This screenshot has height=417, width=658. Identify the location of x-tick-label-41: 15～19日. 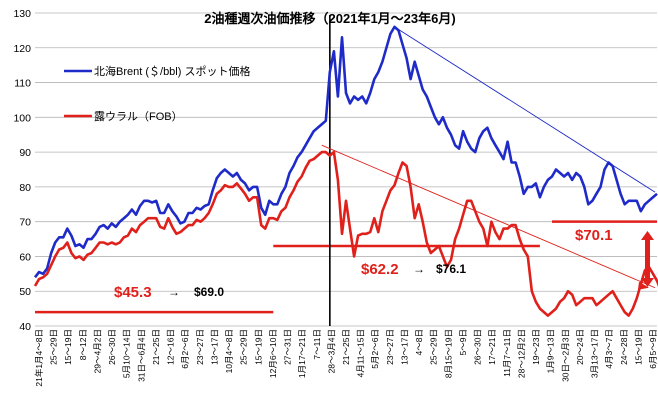
(638, 347).